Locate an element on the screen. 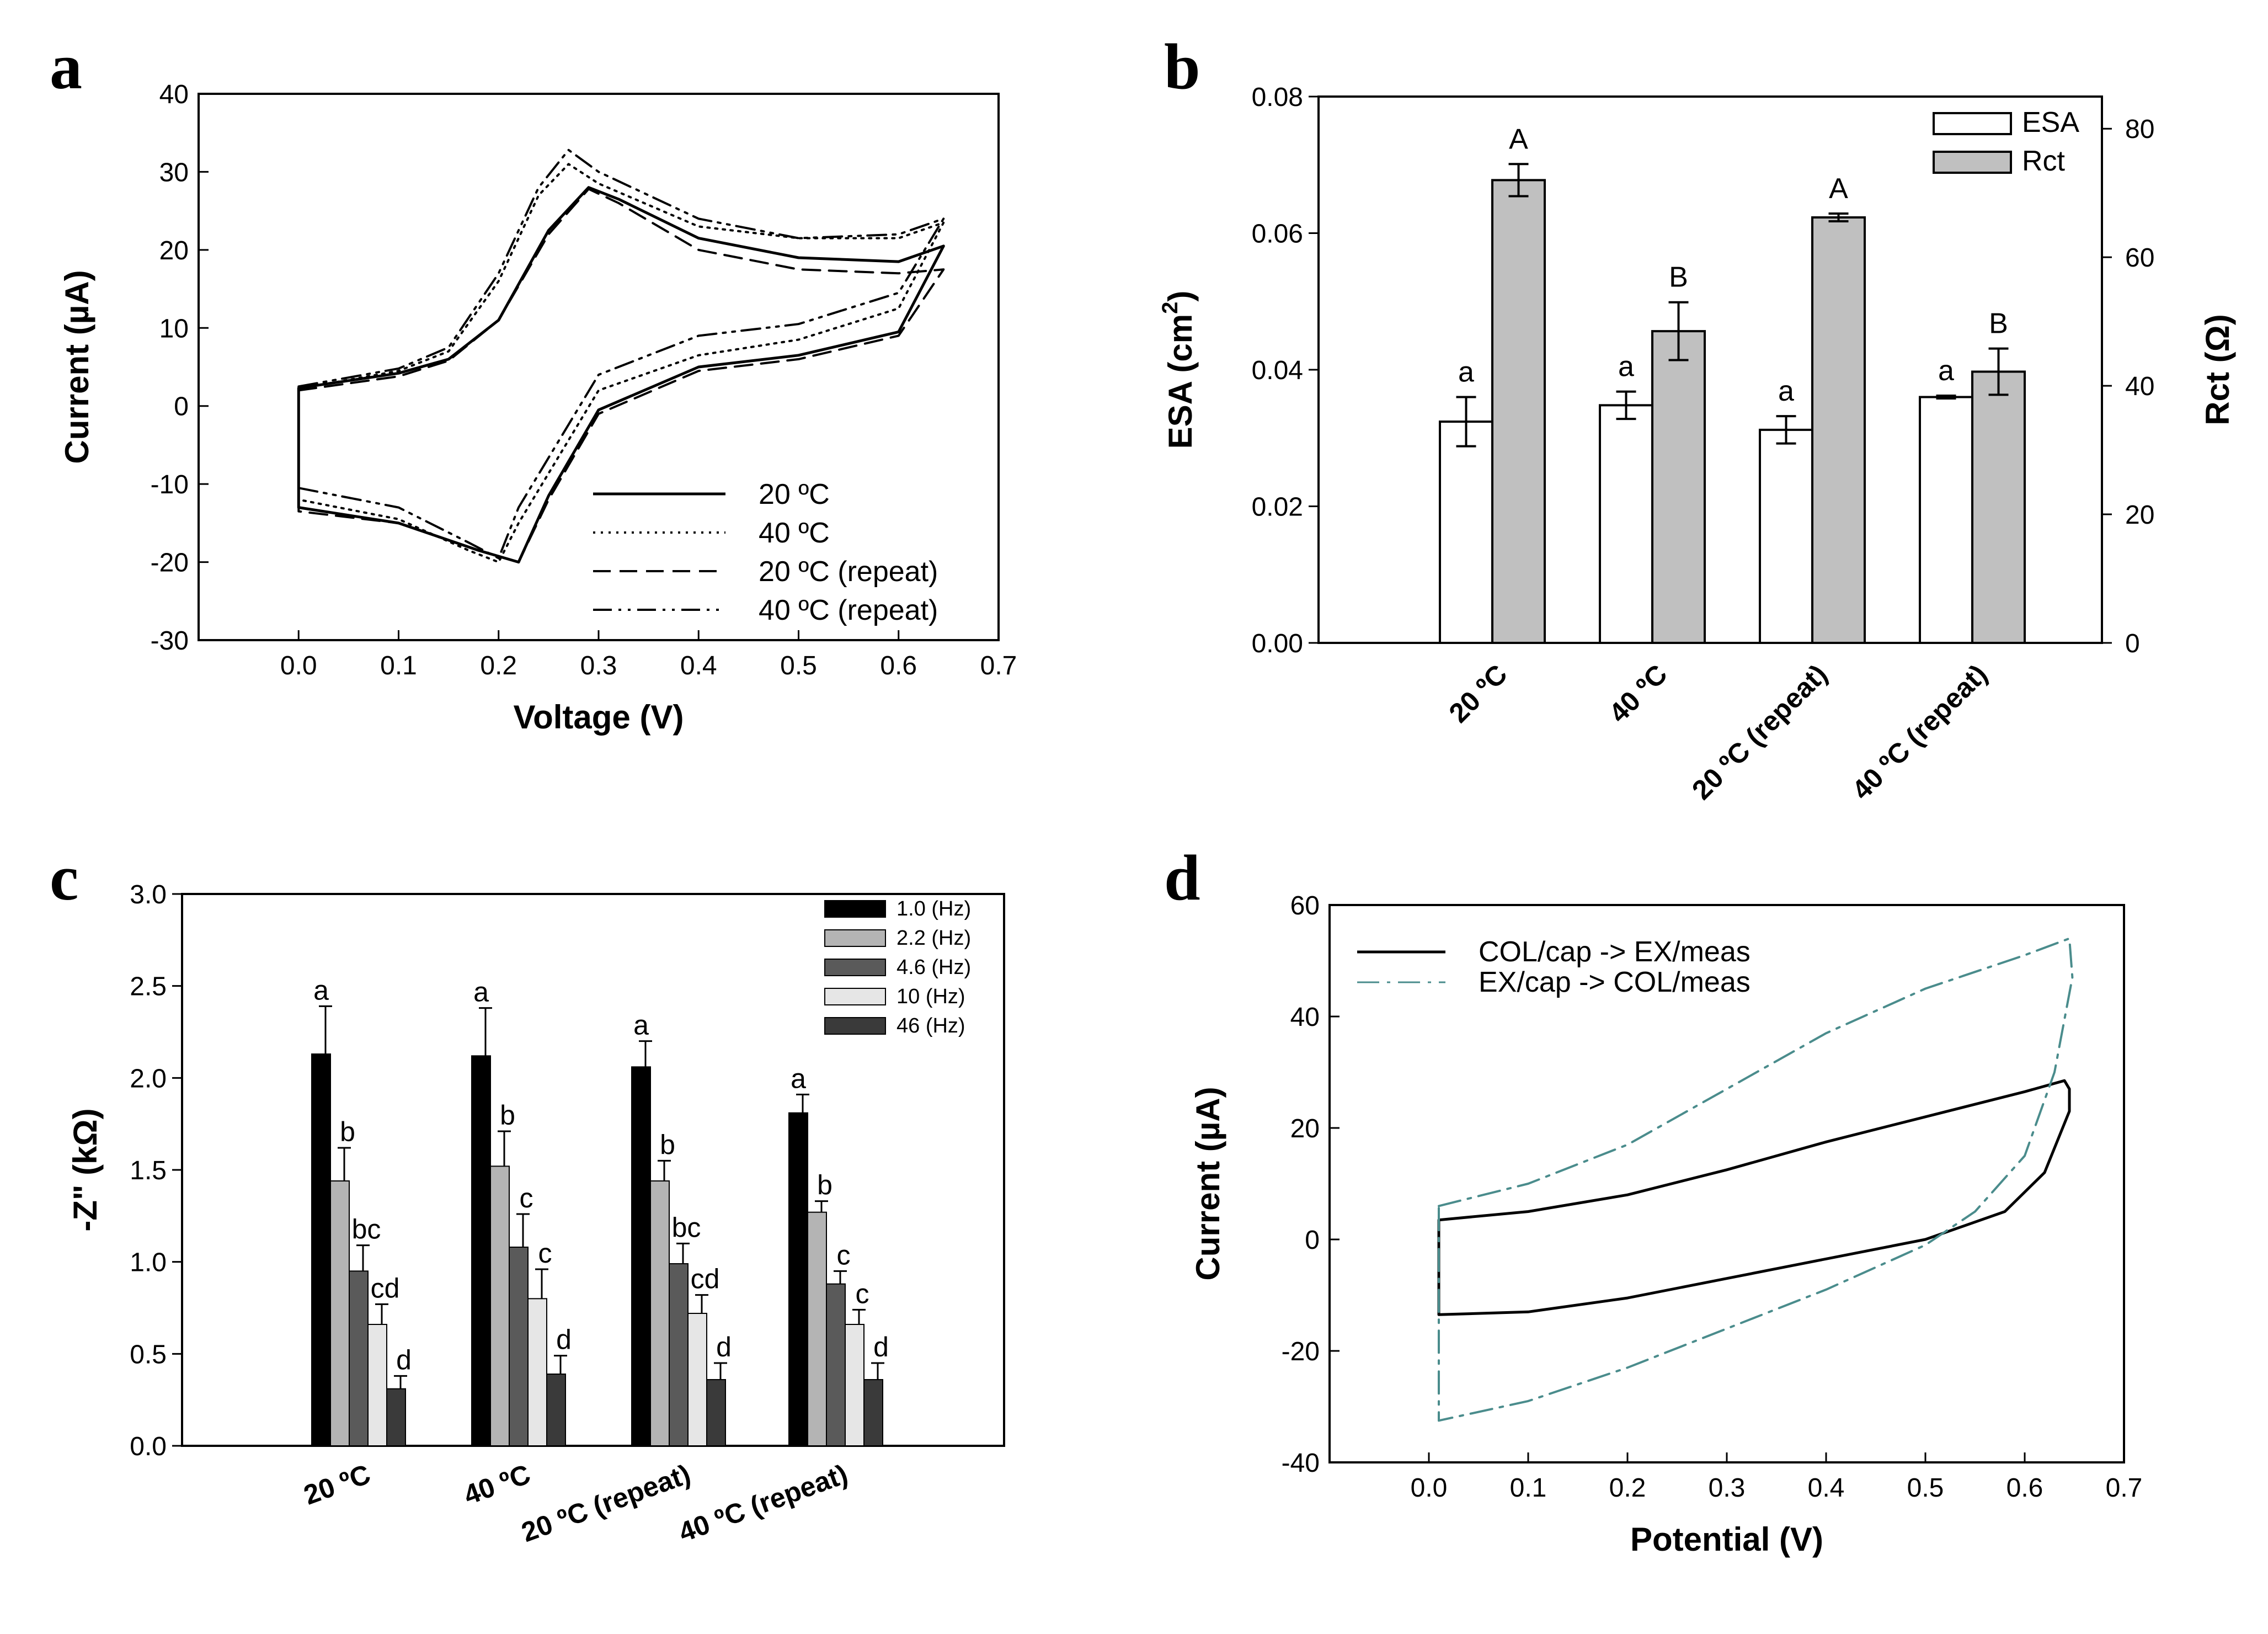 This screenshot has height=1634, width=2268. x-tick-label: 0.7 is located at coordinates (2124, 1488).